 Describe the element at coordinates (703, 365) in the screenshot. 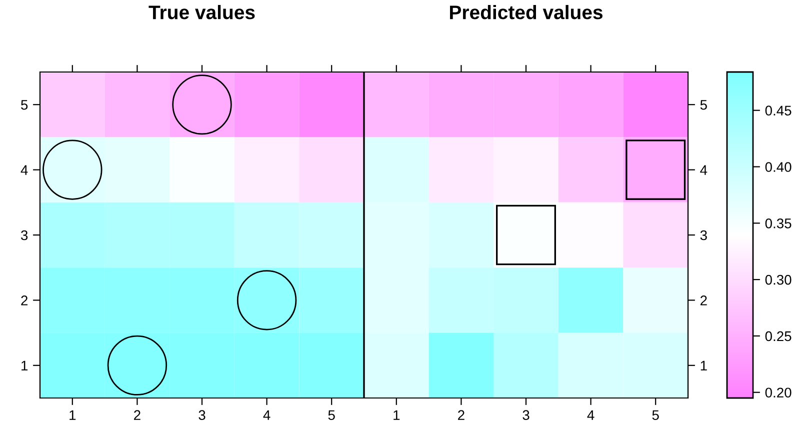

I see `y-tick-label: 1` at that location.